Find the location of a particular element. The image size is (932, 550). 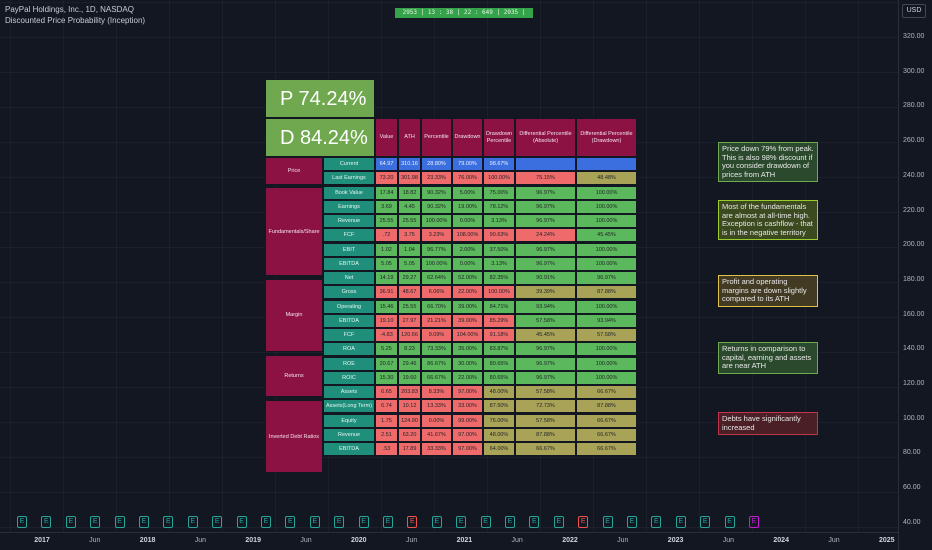

table-cell: 78.12% is located at coordinates (499, 206).